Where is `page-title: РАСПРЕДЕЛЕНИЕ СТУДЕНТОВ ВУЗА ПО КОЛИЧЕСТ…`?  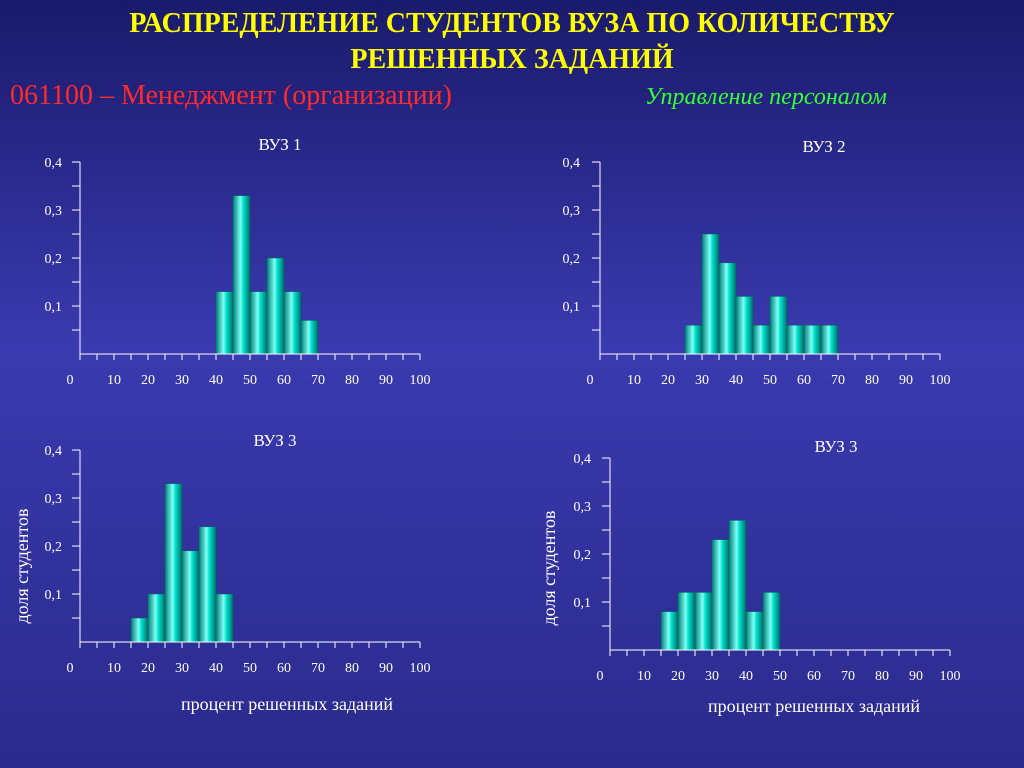
page-title: РАСПРЕДЕЛЕНИЕ СТУДЕНТОВ ВУЗА ПО КОЛИЧЕСТ… is located at coordinates (512, 42).